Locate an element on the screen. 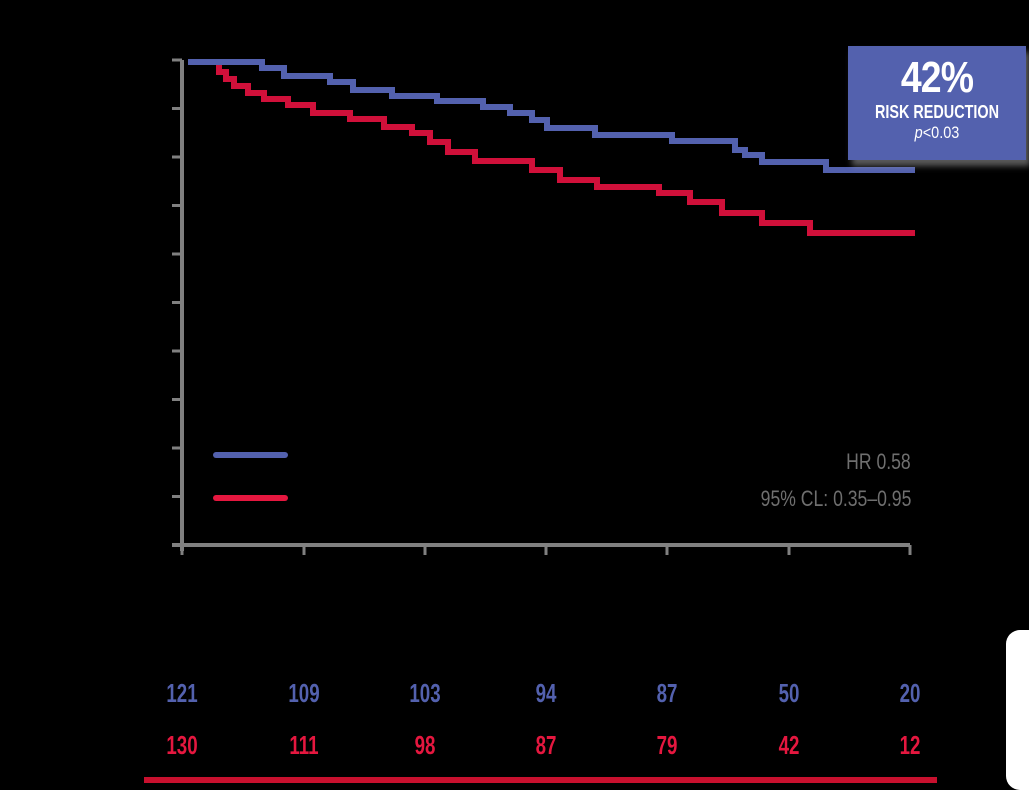  risk-count: 98 is located at coordinates (425, 745).